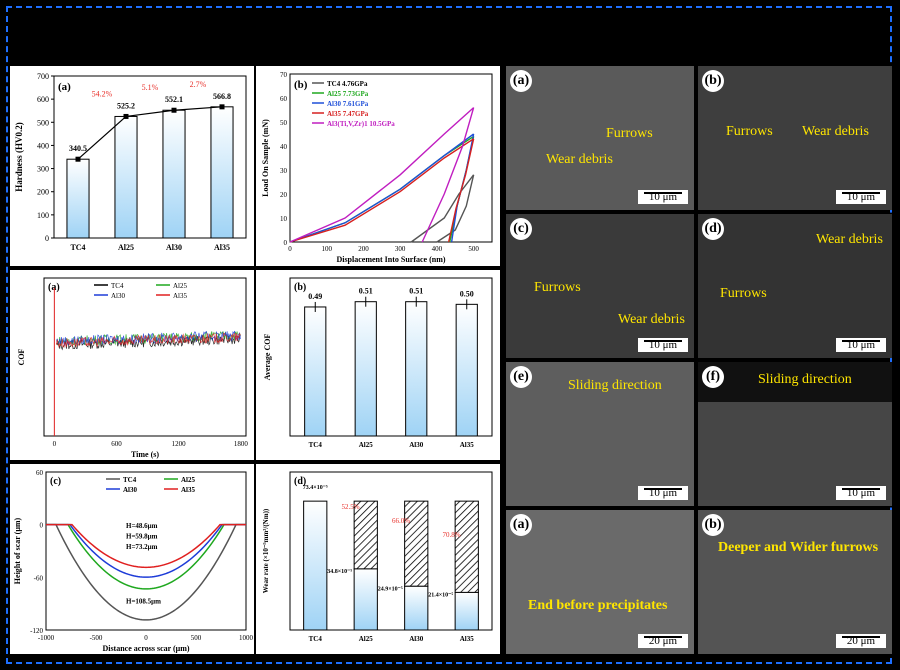 Image resolution: width=900 pixels, height=670 pixels. What do you see at coordinates (43, 76) in the screenshot?
I see `y-tick-label: 700` at bounding box center [43, 76].